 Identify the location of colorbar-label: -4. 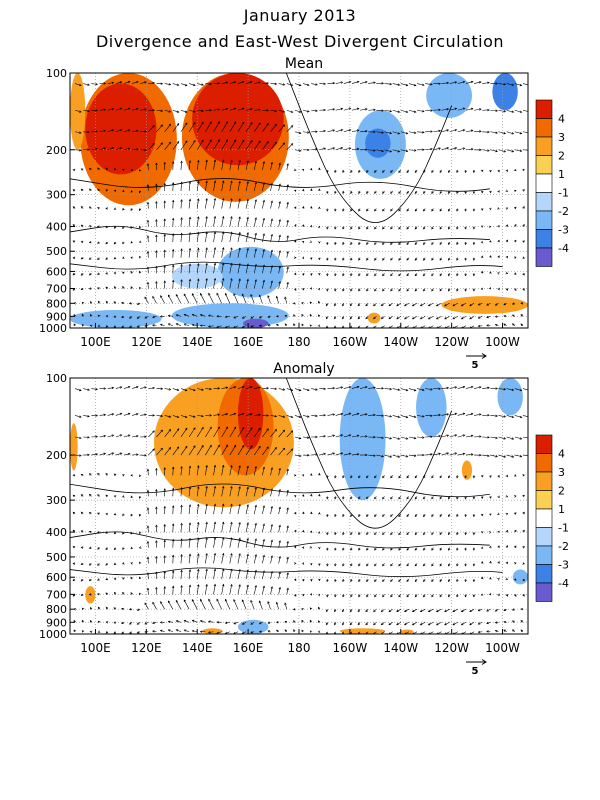
(563, 583).